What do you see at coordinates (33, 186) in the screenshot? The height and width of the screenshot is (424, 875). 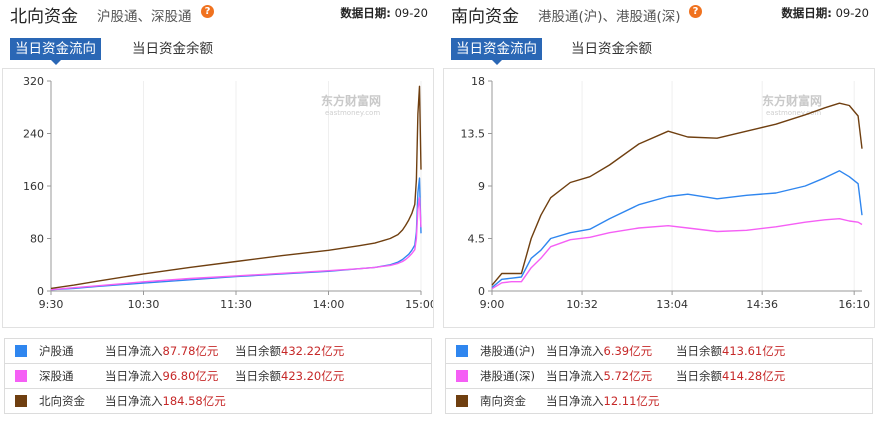 I see `y-tick-label: 160` at bounding box center [33, 186].